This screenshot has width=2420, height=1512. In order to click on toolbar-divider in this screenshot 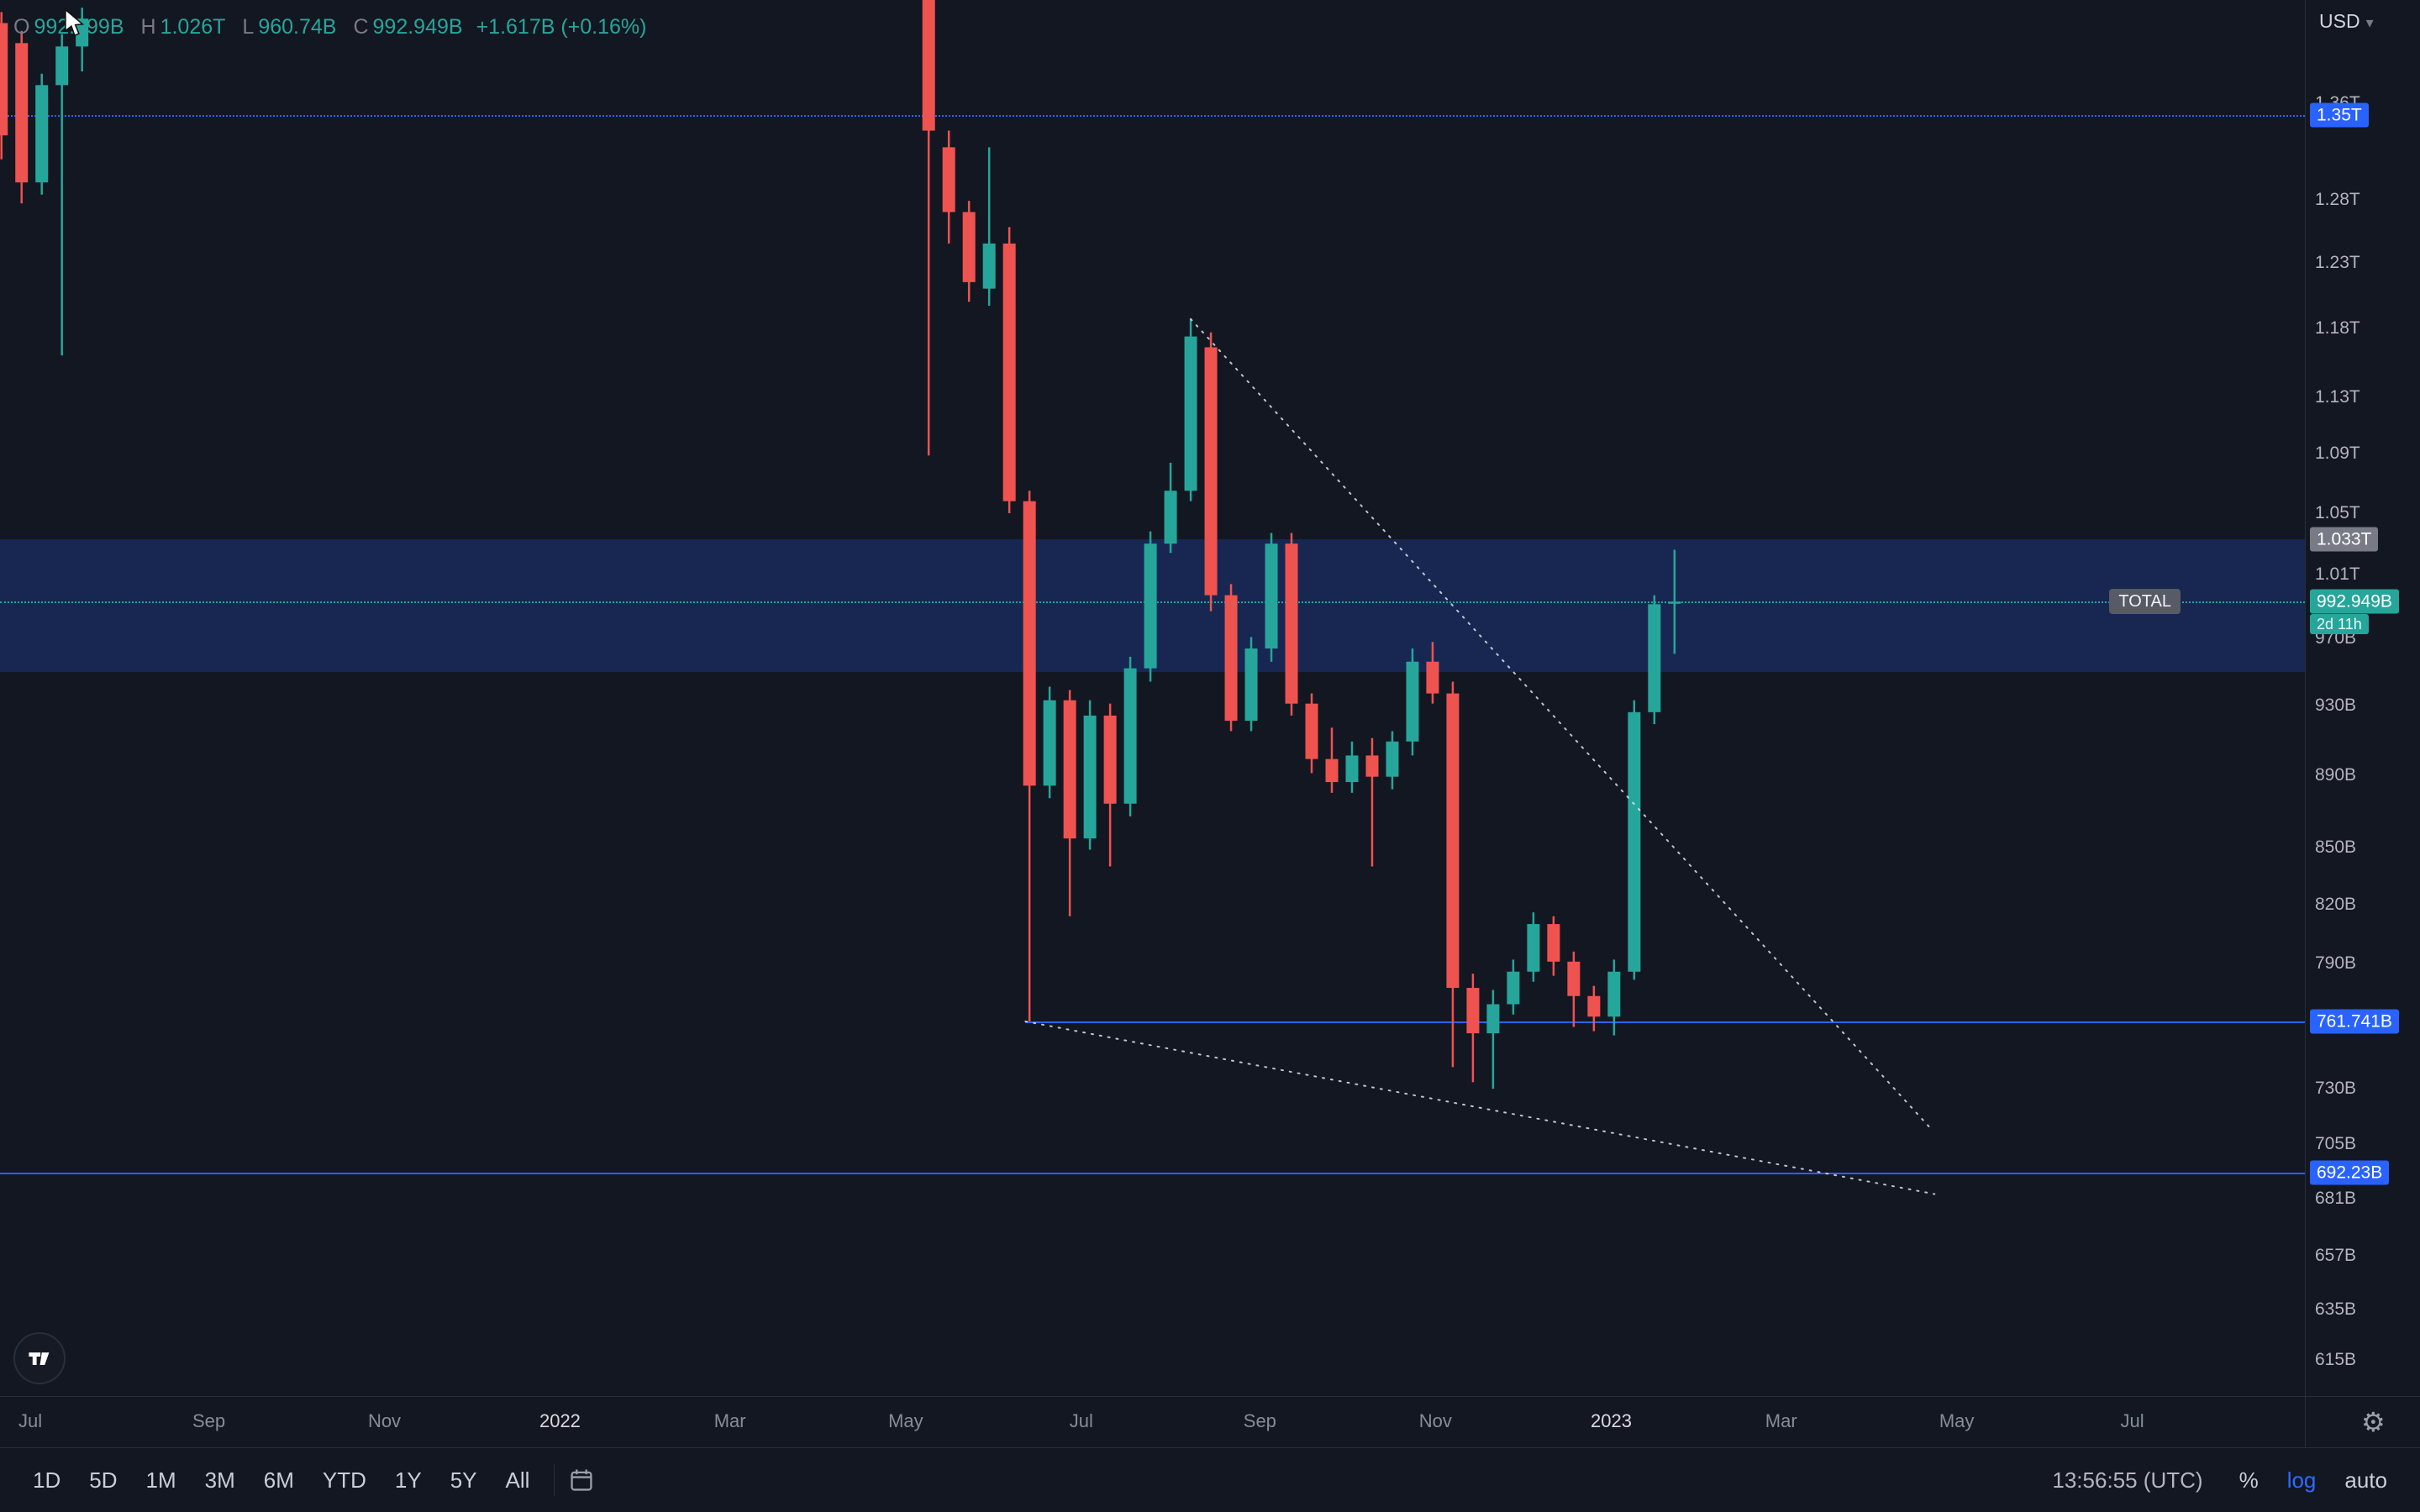, I will do `click(554, 1480)`.